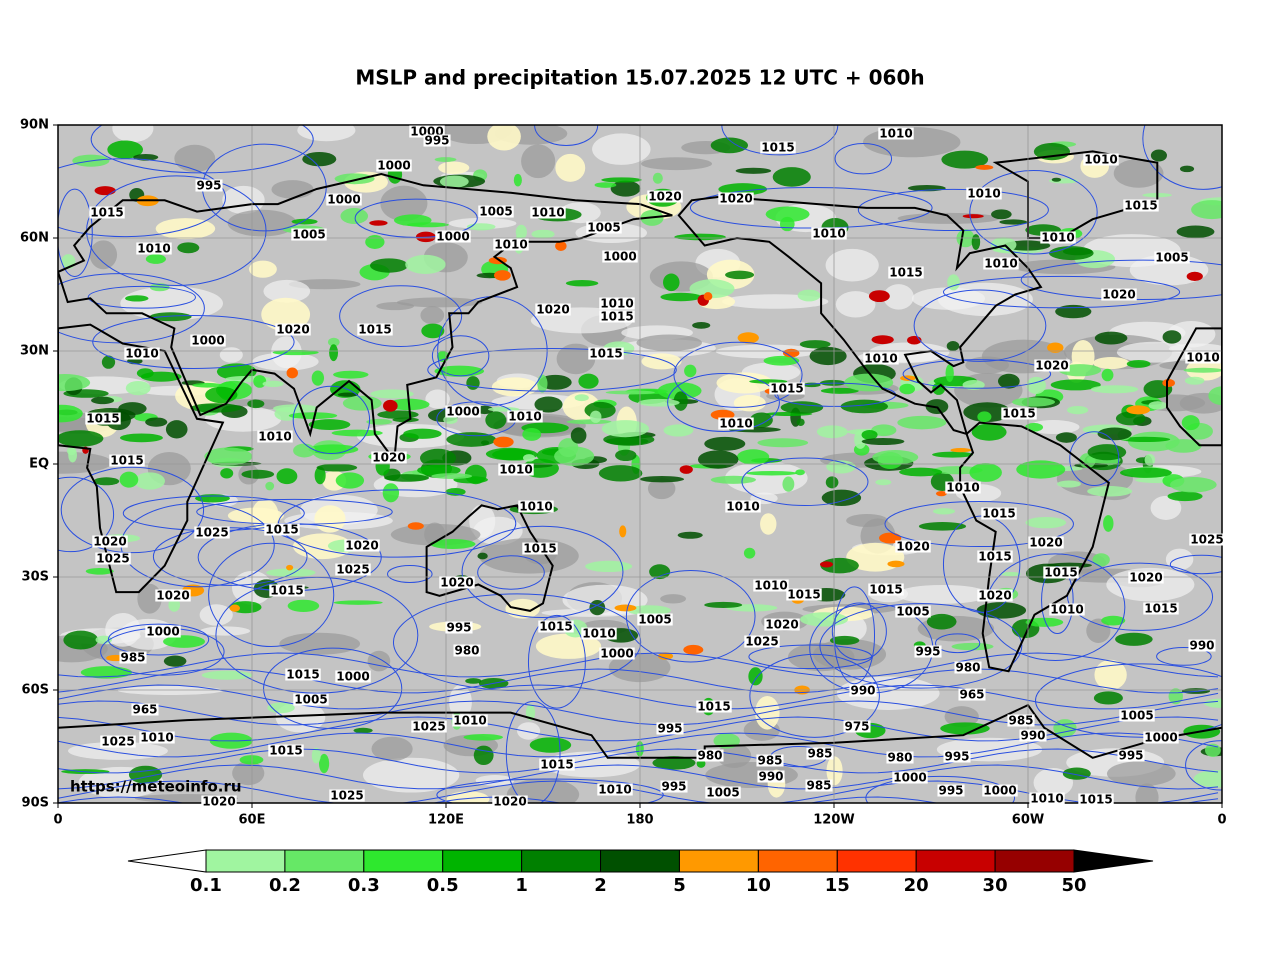  Describe the element at coordinates (770, 777) in the screenshot. I see `isobar-label: 990` at that location.